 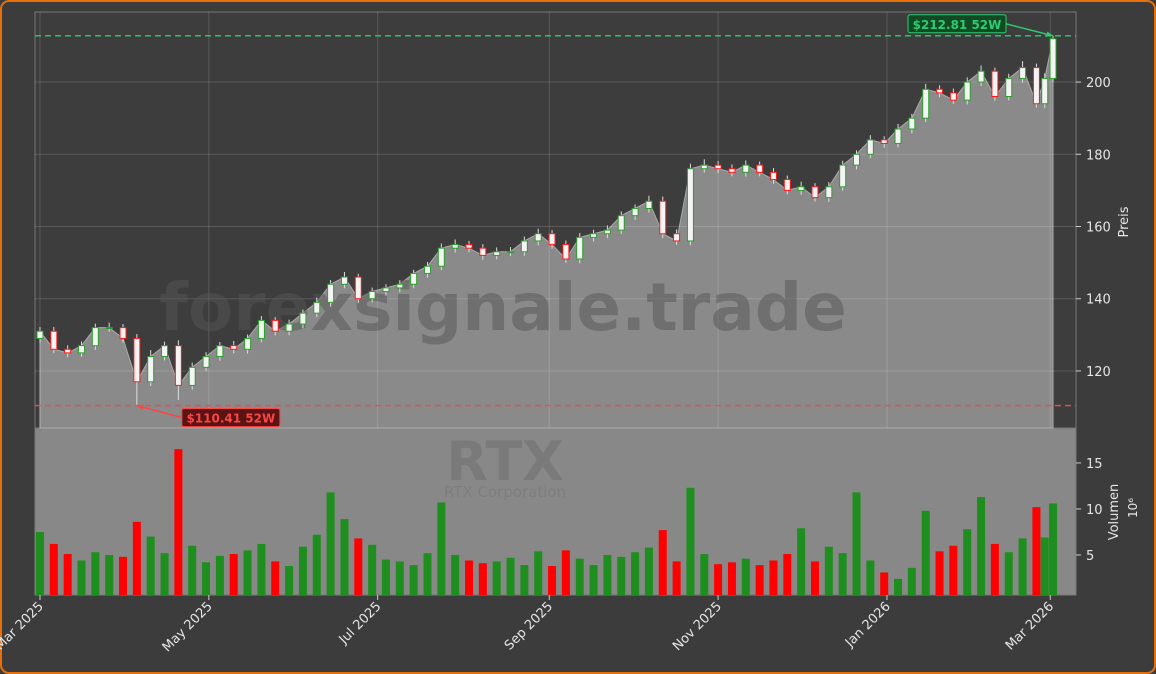 I want to click on watermark-symbol: RTX, so click(x=505, y=461).